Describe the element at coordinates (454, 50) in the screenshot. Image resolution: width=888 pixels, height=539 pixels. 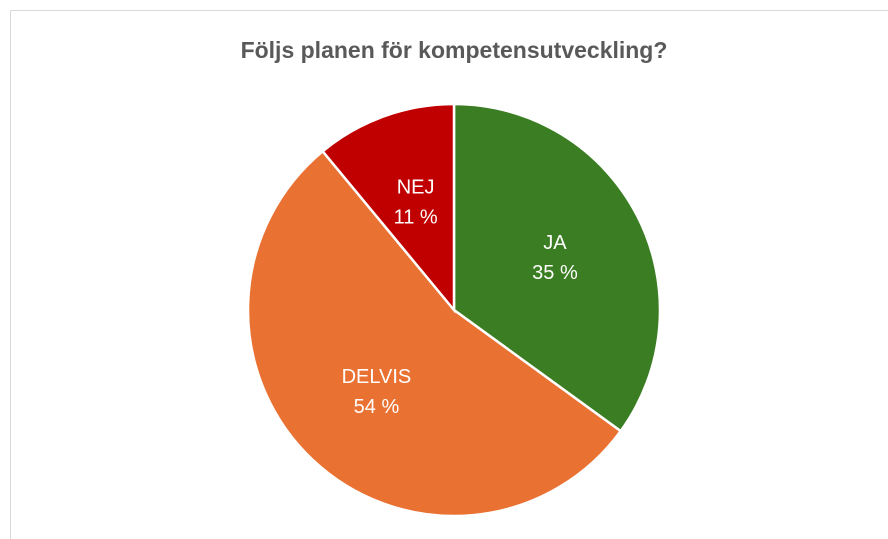
I see `chart-title: Följs planen för kompetensutveckling?` at that location.